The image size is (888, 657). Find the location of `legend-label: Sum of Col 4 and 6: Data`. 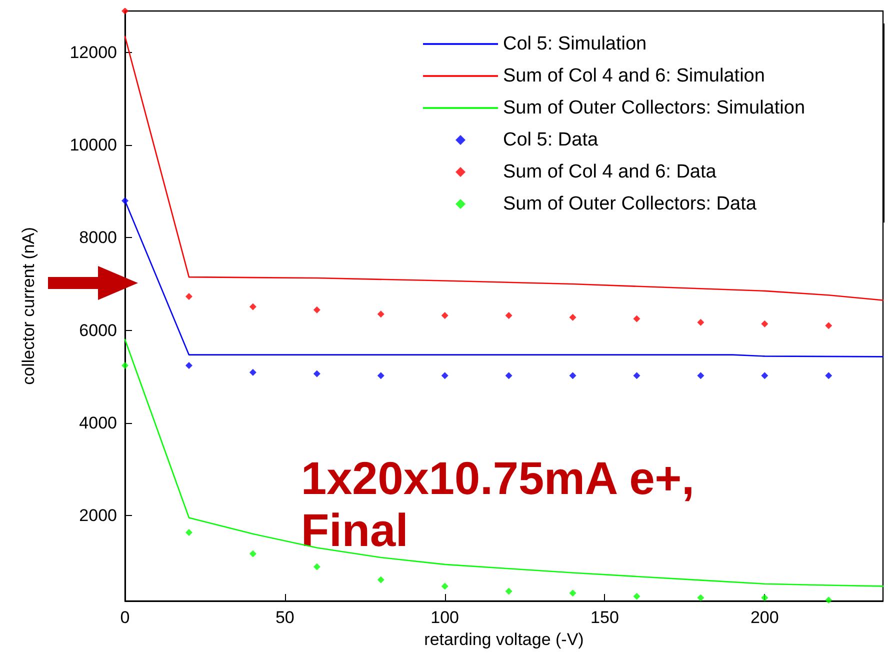

legend-label: Sum of Col 4 and 6: Data is located at coordinates (610, 172).